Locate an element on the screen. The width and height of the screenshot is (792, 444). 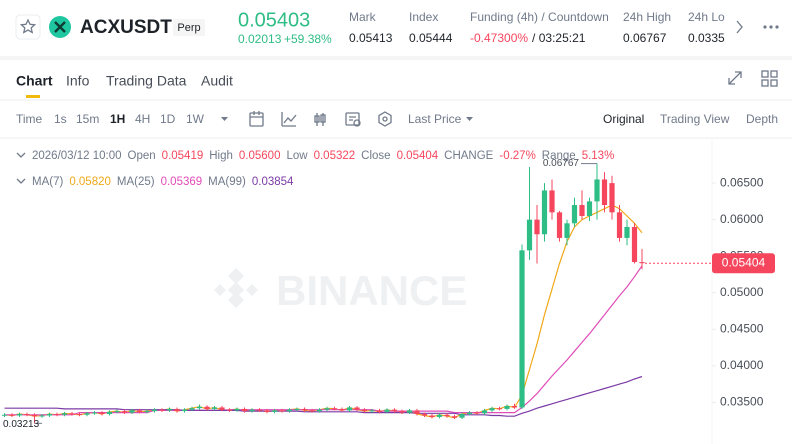
interval: 1s is located at coordinates (60, 119).